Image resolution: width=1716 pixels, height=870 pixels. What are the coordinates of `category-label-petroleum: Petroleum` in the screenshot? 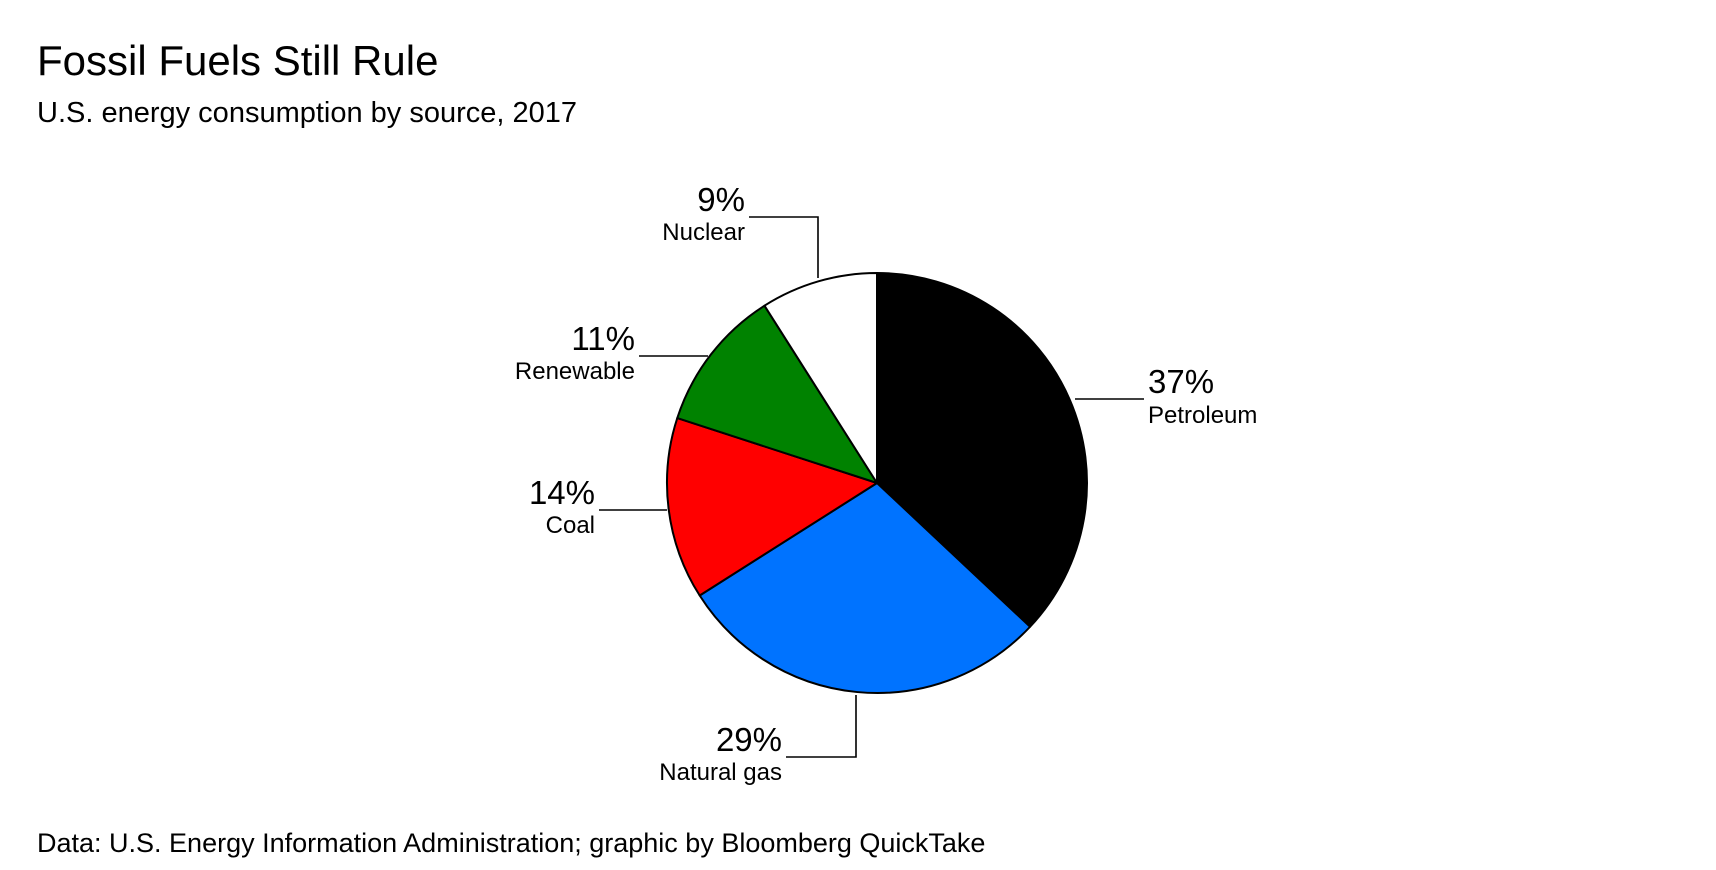 It's located at (1202, 415).